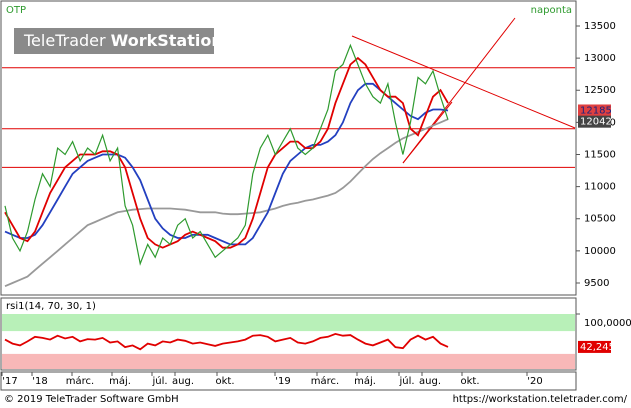 The width and height of the screenshot is (631, 408). What do you see at coordinates (167, 40) in the screenshot?
I see `watermark-text: WorkStation` at bounding box center [167, 40].